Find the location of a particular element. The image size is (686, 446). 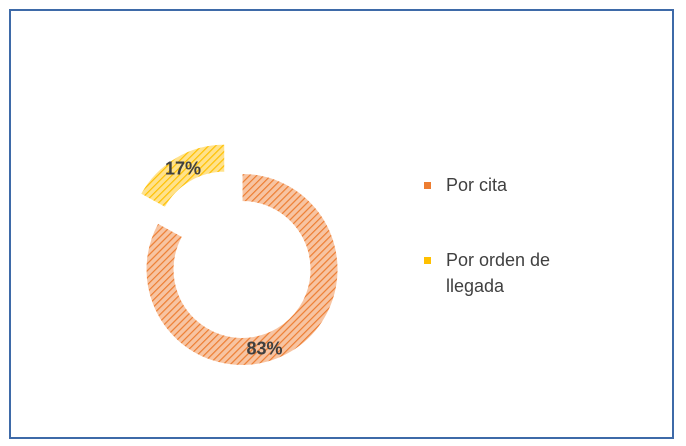

legend-label: Por cita is located at coordinates (477, 185).